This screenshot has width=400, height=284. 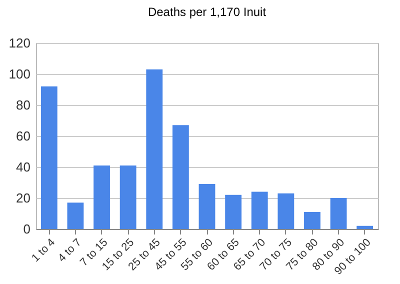 What do you see at coordinates (23, 136) in the screenshot?
I see `y-tick-label: 60` at bounding box center [23, 136].